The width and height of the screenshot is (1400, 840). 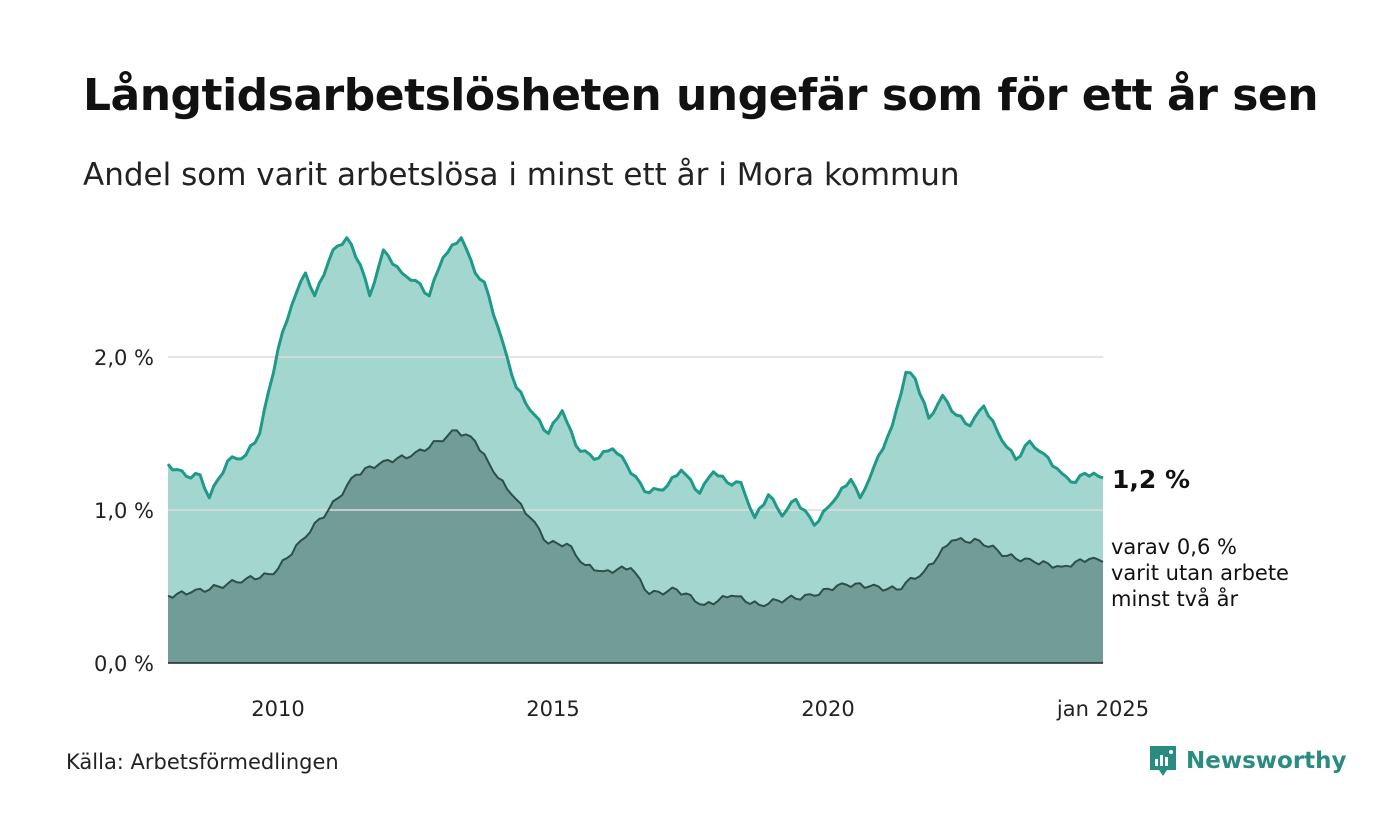 I want to click on y-tick-label: 1,0 %, so click(x=124, y=511).